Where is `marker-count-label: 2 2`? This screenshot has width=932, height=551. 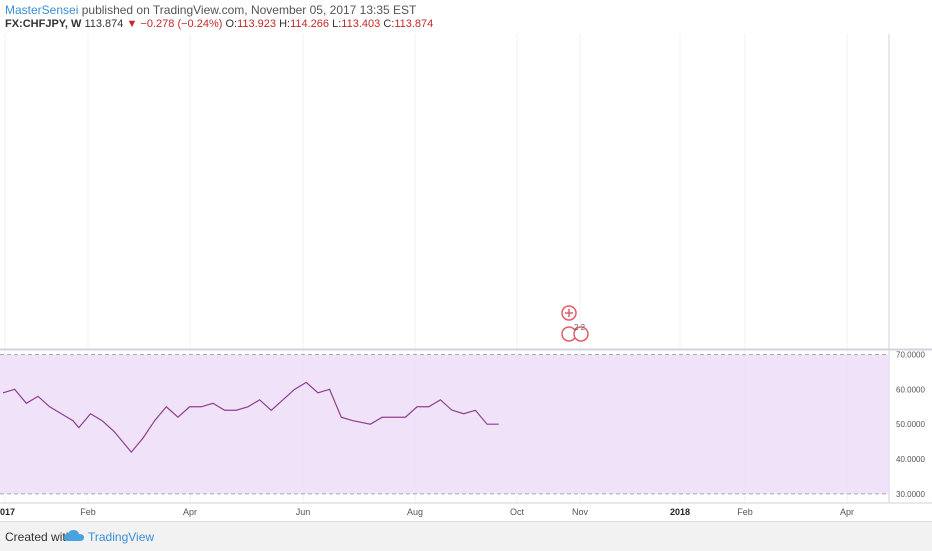
marker-count-label: 2 2 is located at coordinates (580, 327).